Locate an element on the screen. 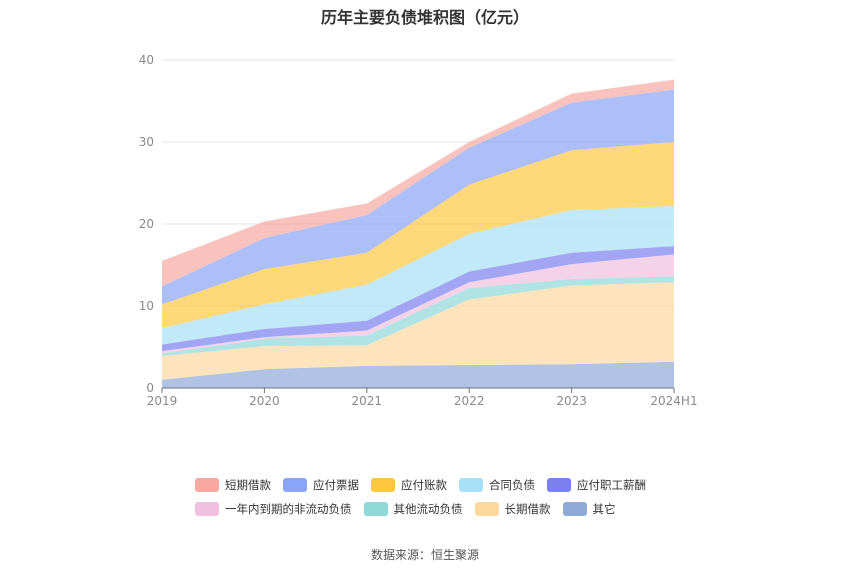 This screenshot has height=575, width=850. x-tick-label: 2023 is located at coordinates (571, 401).